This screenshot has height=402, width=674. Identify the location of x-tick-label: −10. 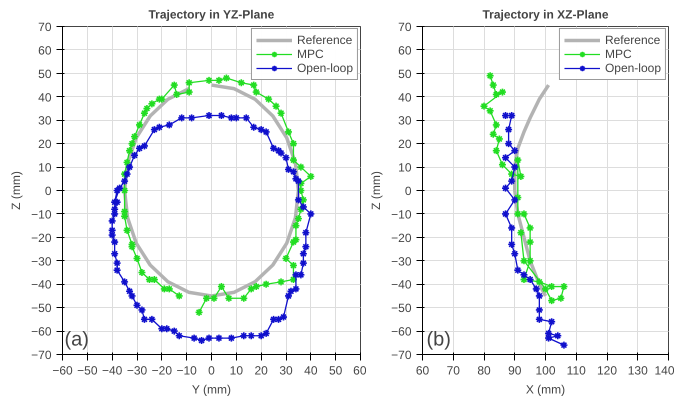
(187, 371).